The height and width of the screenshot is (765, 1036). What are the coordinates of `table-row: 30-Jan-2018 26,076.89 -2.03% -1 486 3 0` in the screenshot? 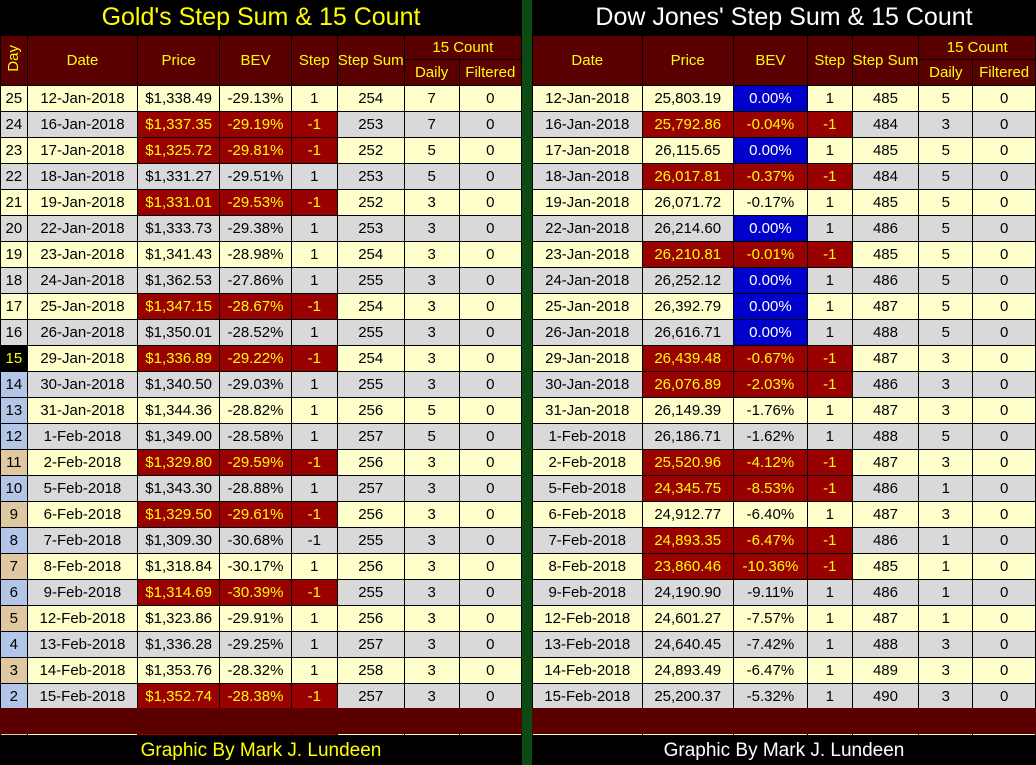 It's located at (784, 384).